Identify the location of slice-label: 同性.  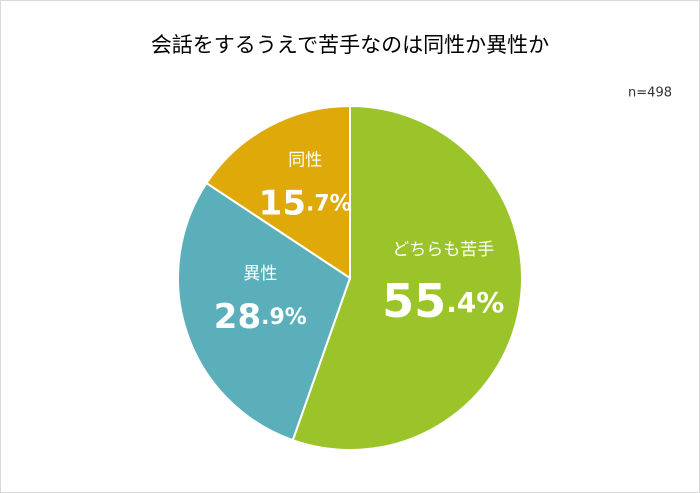
(305, 161).